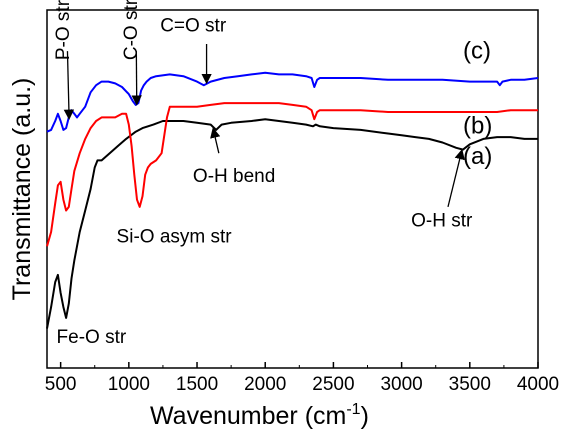  I want to click on x-tick-label: 1000, so click(129, 384).